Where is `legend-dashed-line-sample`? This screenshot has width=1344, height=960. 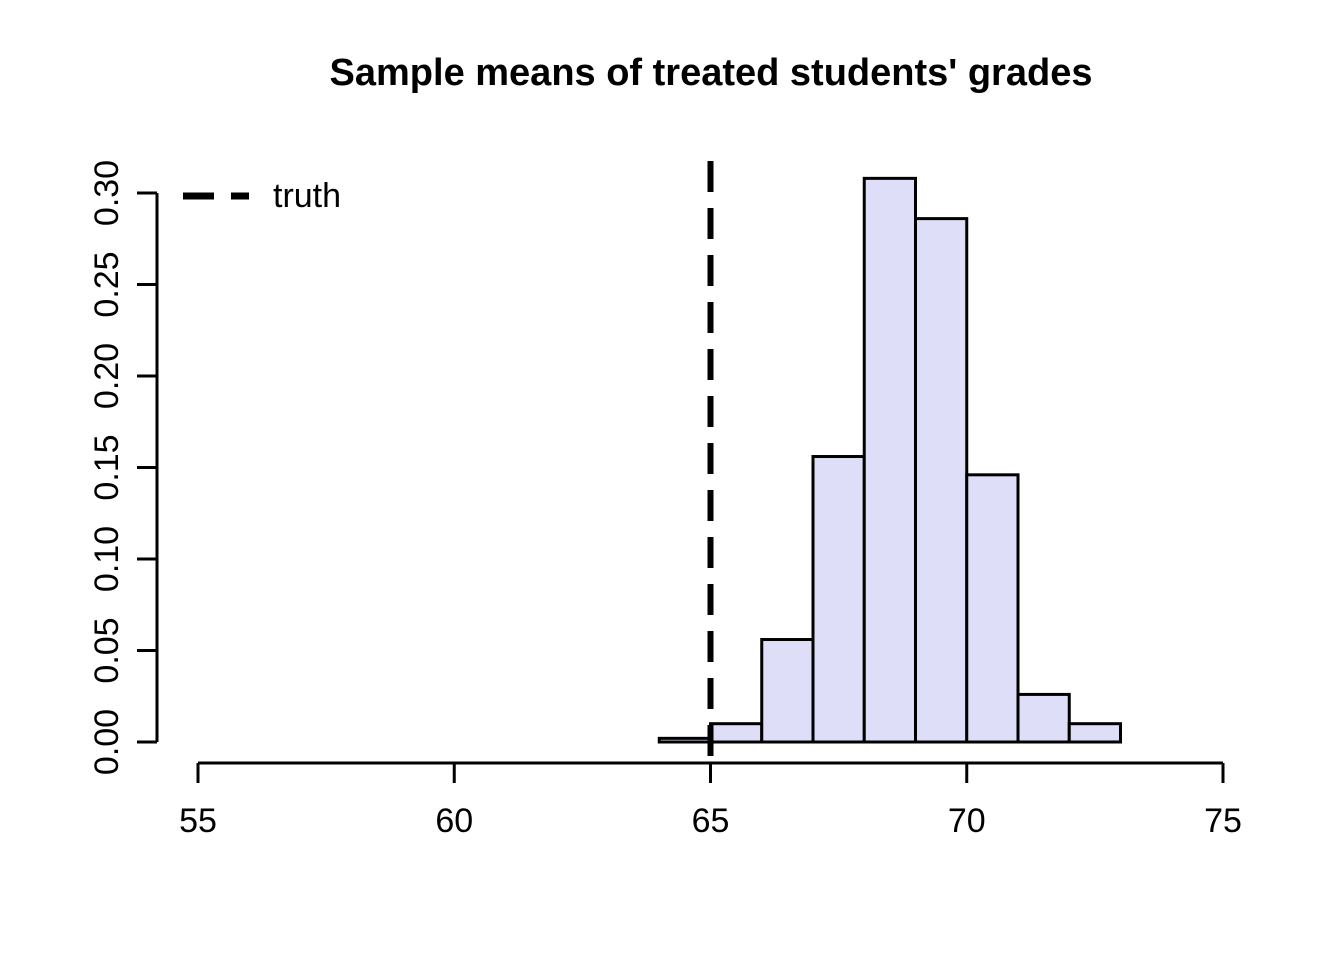
legend-dashed-line-sample is located at coordinates (216, 196).